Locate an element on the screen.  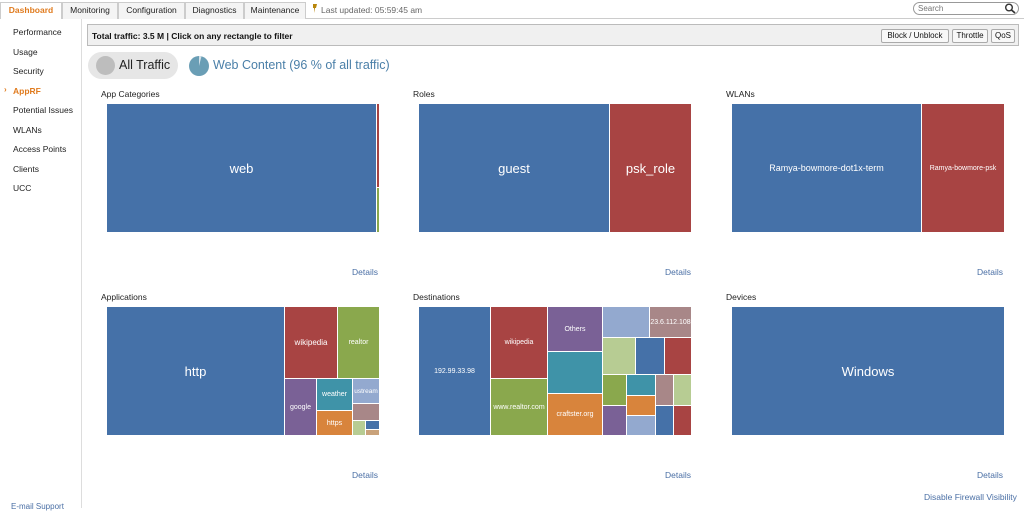
treemap-rect-web: web is located at coordinates (242, 168).